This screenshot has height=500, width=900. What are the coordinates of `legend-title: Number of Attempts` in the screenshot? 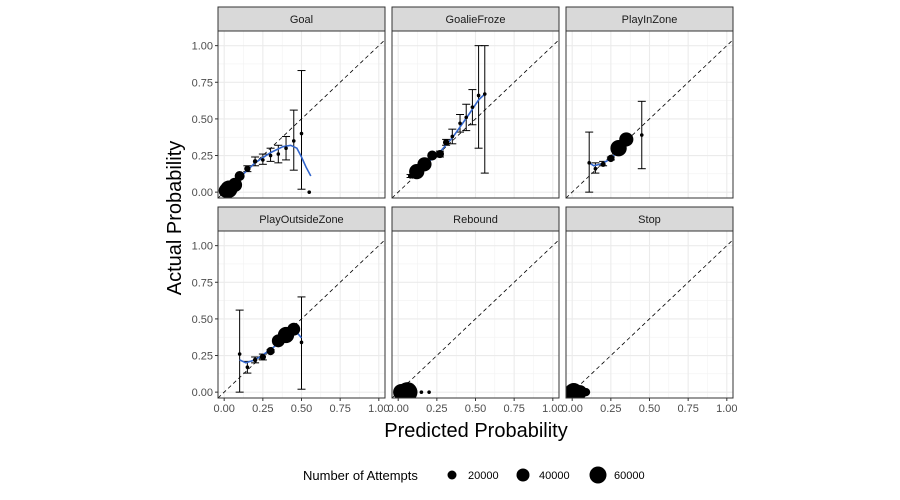 It's located at (360, 475).